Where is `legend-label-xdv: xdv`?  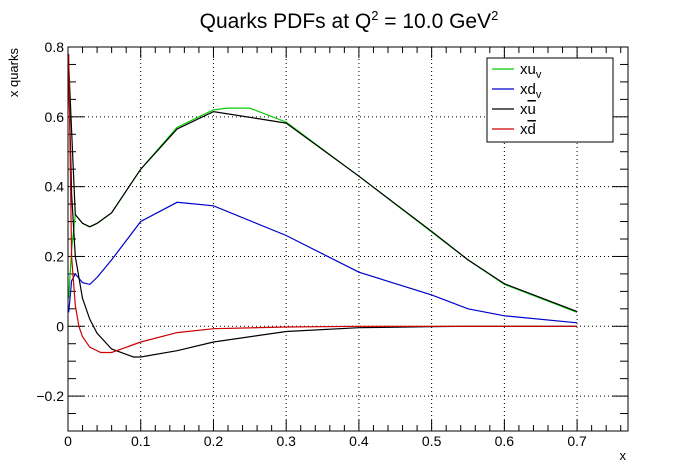
legend-label-xdv: xdv is located at coordinates (531, 91).